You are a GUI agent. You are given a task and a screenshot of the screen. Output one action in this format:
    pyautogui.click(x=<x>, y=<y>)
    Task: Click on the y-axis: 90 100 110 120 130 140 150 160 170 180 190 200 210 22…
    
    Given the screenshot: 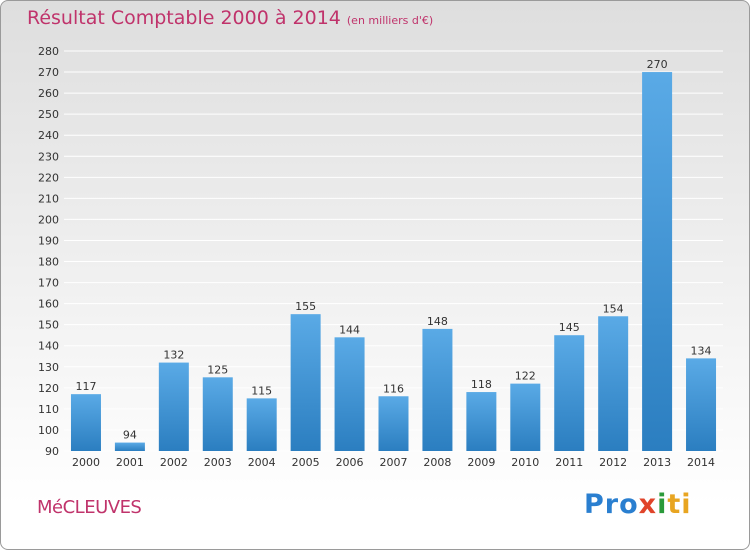 What is the action you would take?
    pyautogui.click(x=48, y=251)
    